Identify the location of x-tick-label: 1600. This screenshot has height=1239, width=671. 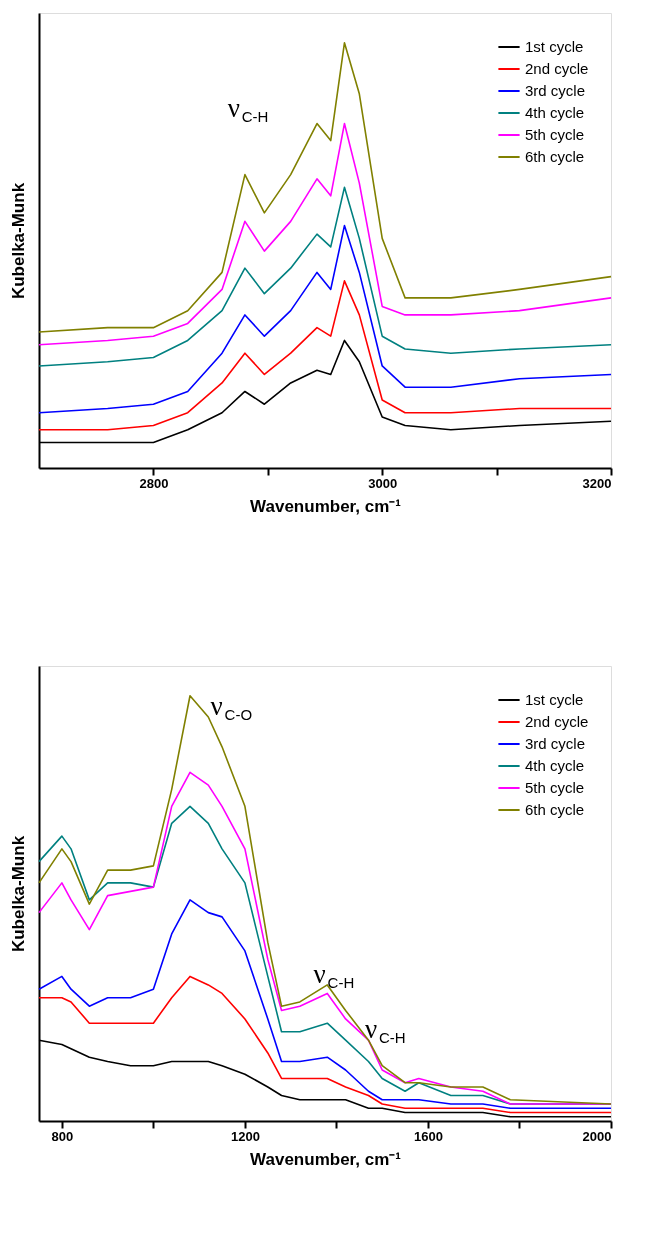
(428, 1136).